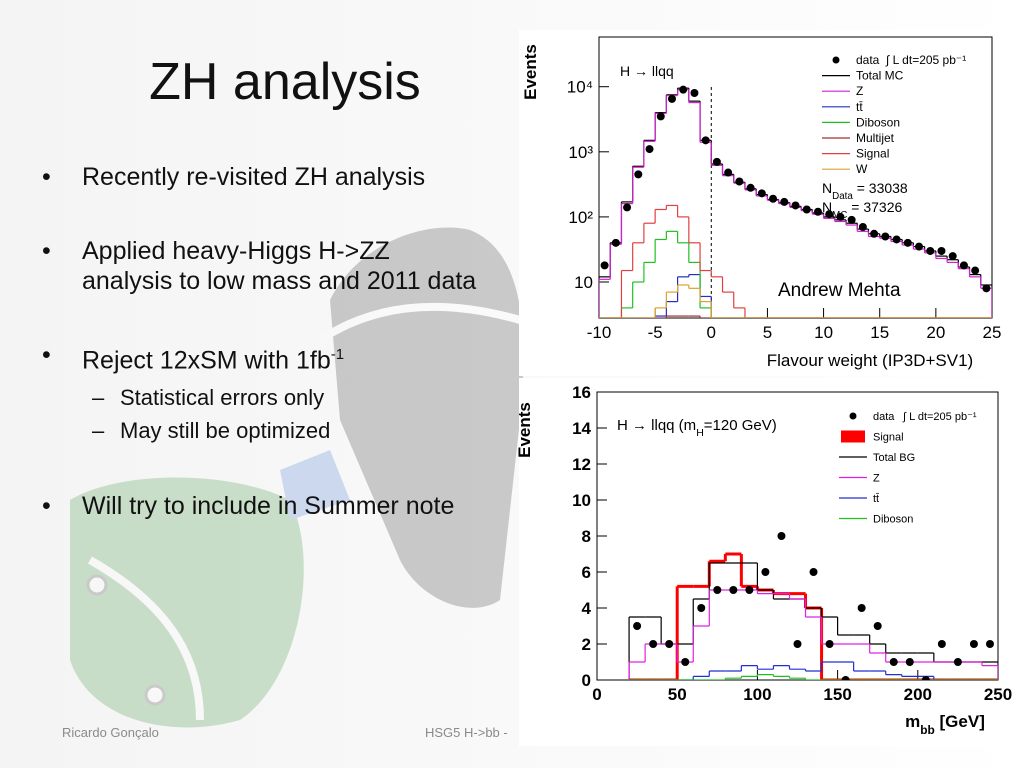 The height and width of the screenshot is (768, 1024). What do you see at coordinates (110, 732) in the screenshot?
I see `footer-author: Ricardo Gonçalo` at bounding box center [110, 732].